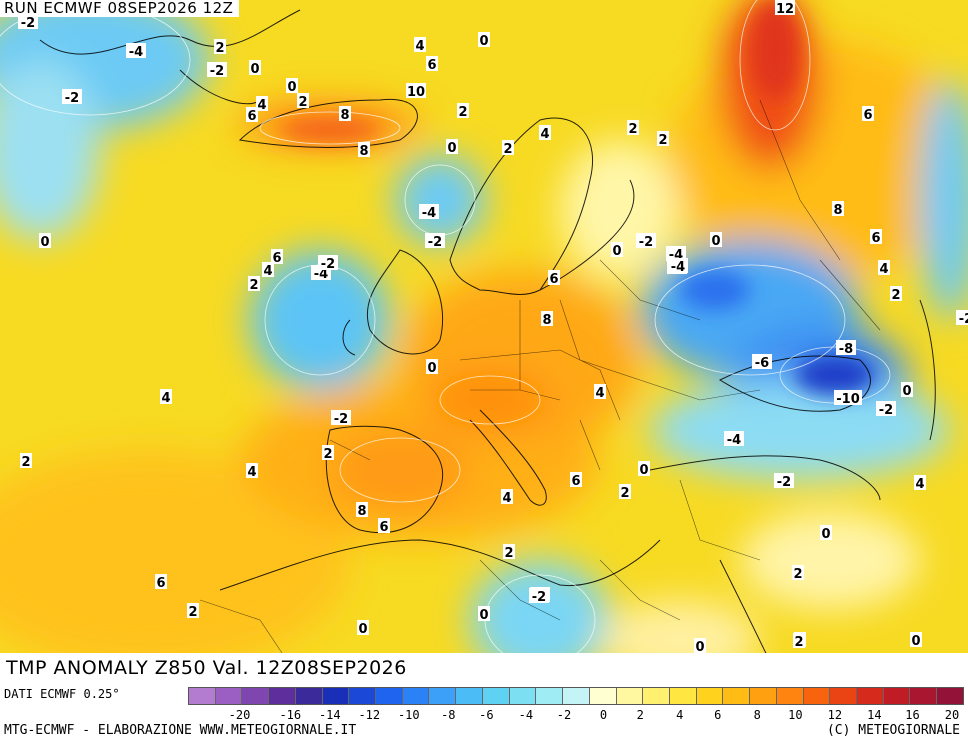 The height and width of the screenshot is (745, 968). I want to click on svg-text: 10, so click(416, 92).